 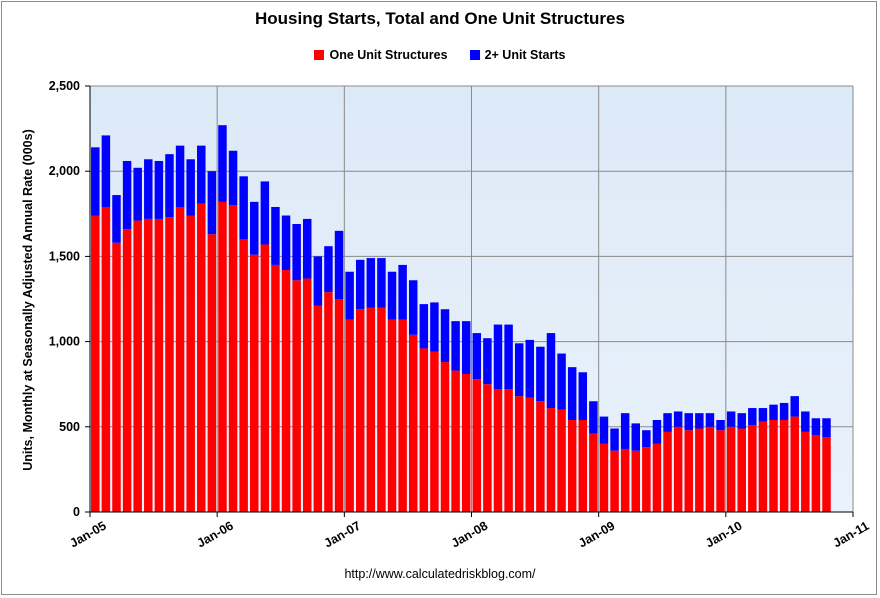 I want to click on y-tick-label: 2,000, so click(x=64, y=171).